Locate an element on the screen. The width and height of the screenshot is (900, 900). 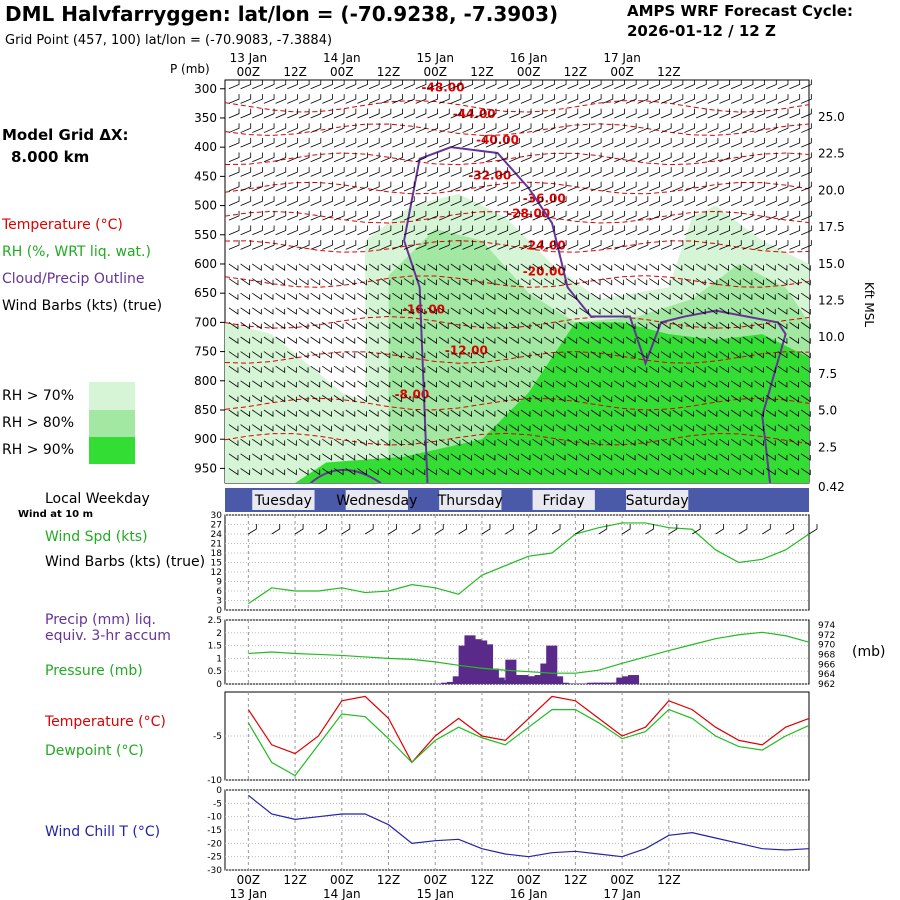
surface-wind-barb is located at coordinates (556, 529).